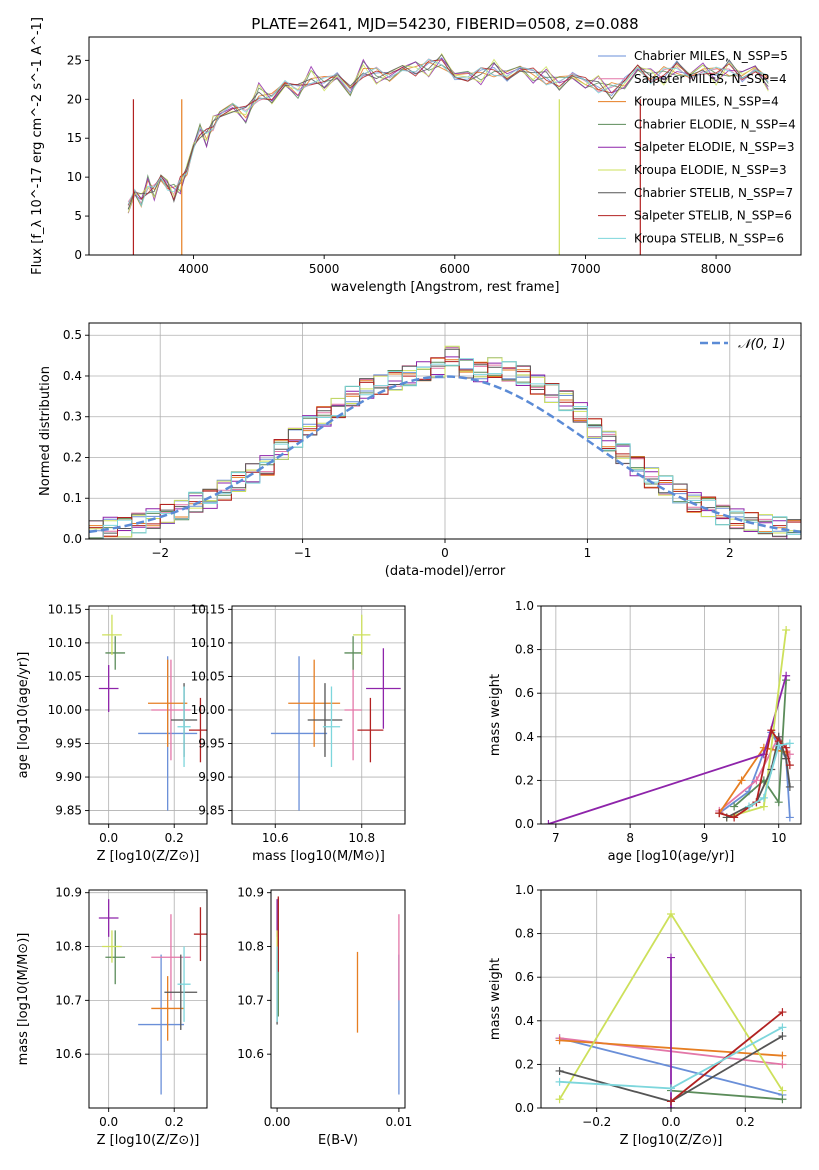 This screenshot has width=819, height=1170. Describe the element at coordinates (361, 838) in the screenshot. I see `x-tick-label: 10.8` at that location.